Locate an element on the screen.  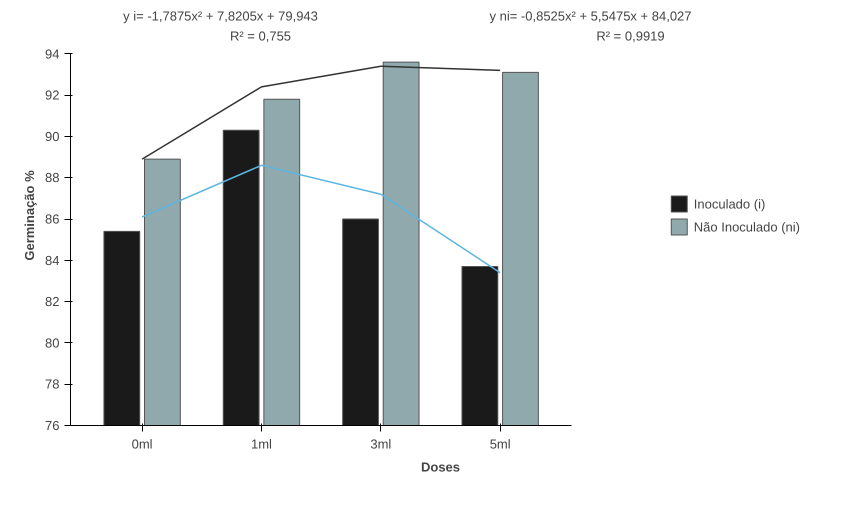
y-tick-label: 94 is located at coordinates (52, 54).